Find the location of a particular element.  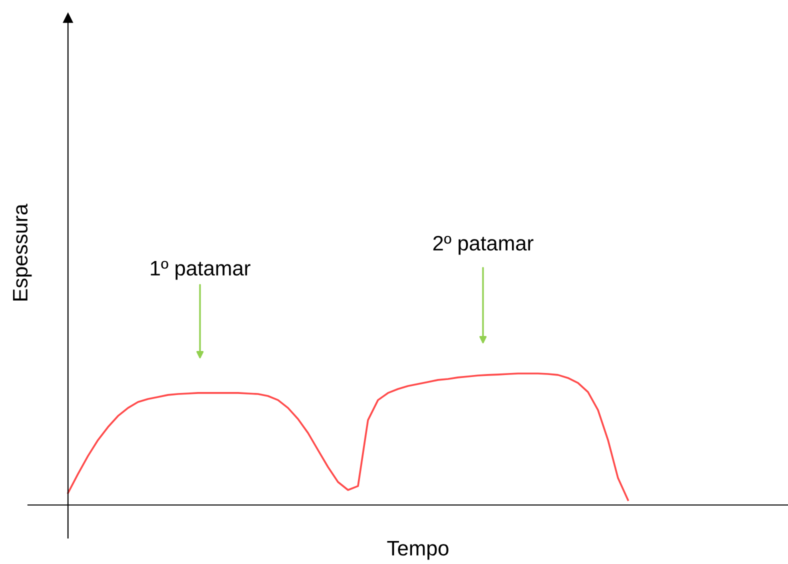

x-axis-title: Tempo is located at coordinates (417, 550).